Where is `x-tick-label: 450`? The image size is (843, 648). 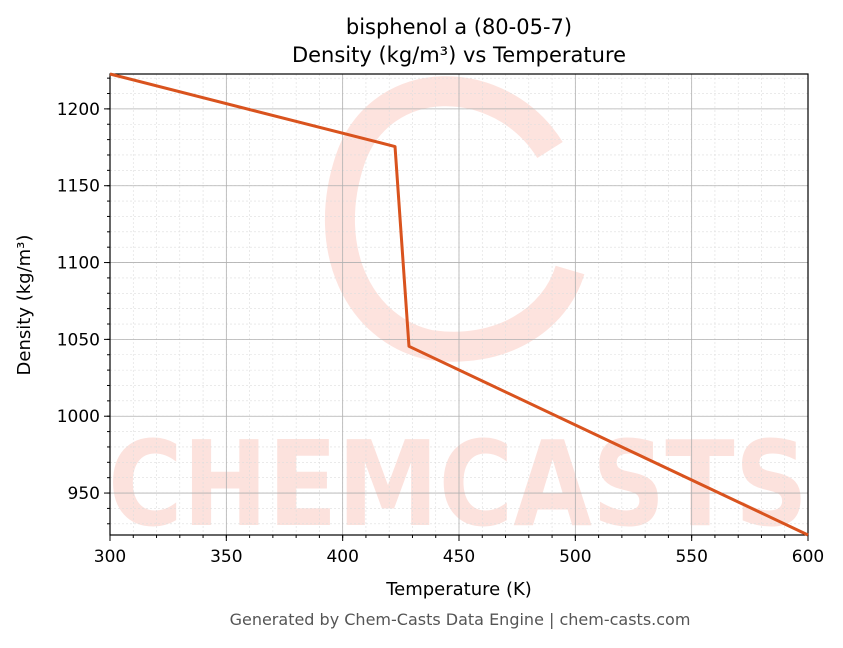 x-tick-label: 450 is located at coordinates (459, 557).